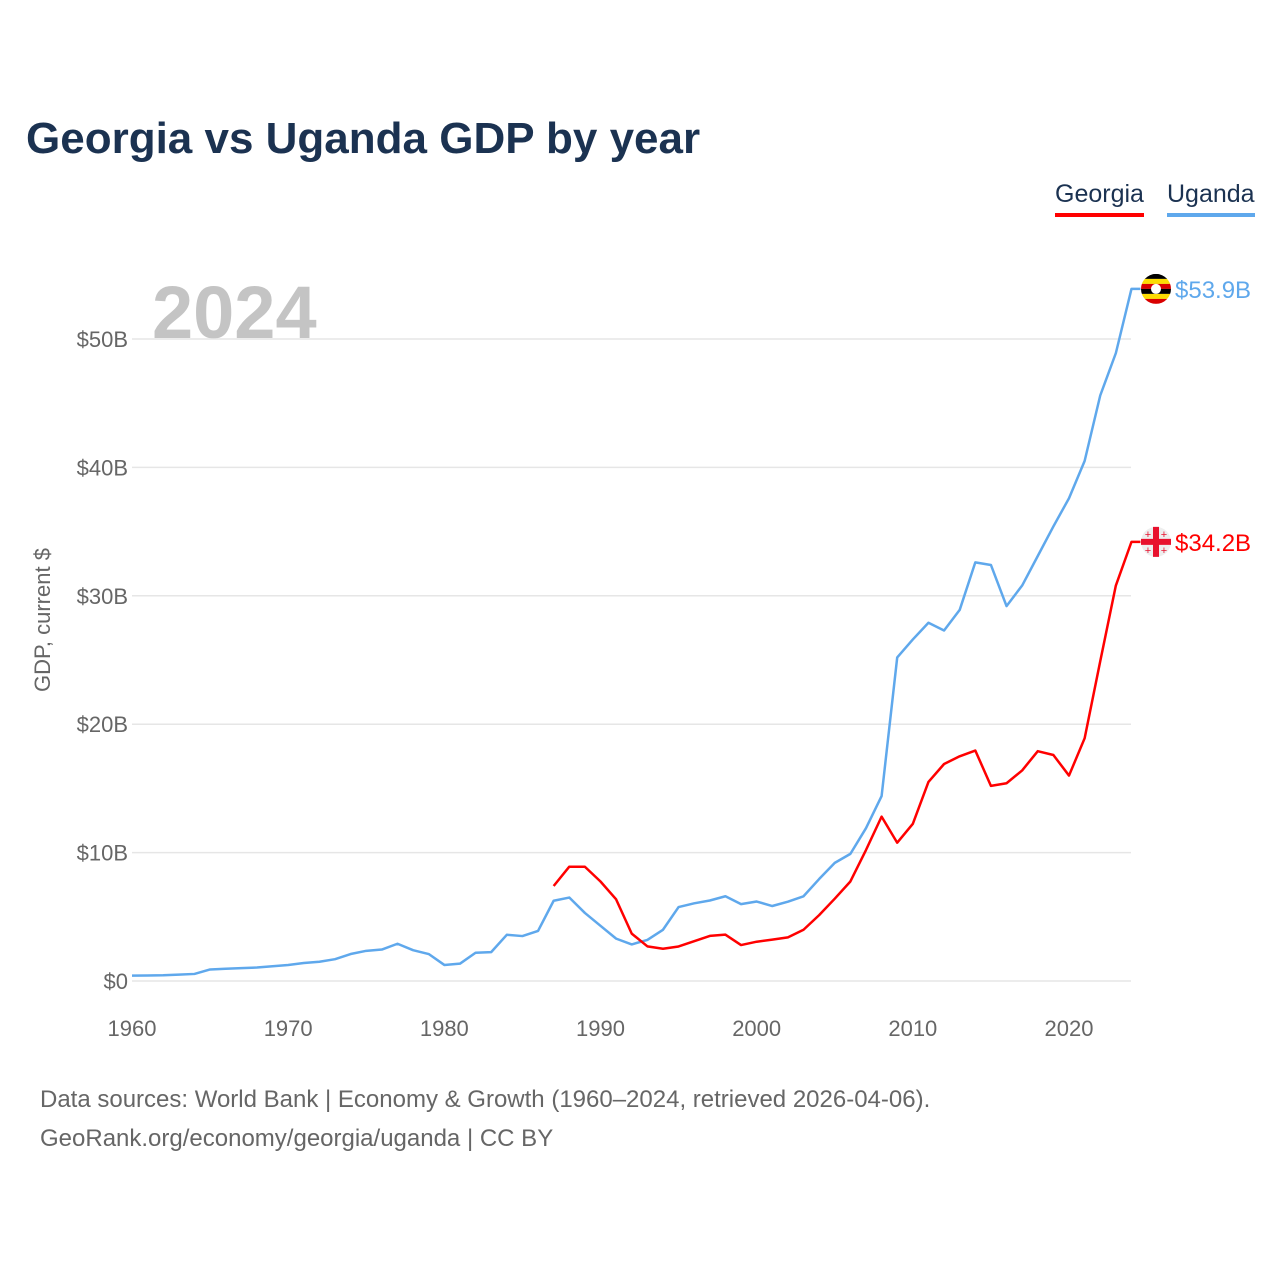 The image size is (1280, 1280). Describe the element at coordinates (102, 596) in the screenshot. I see `y-tick-label: $30B` at that location.